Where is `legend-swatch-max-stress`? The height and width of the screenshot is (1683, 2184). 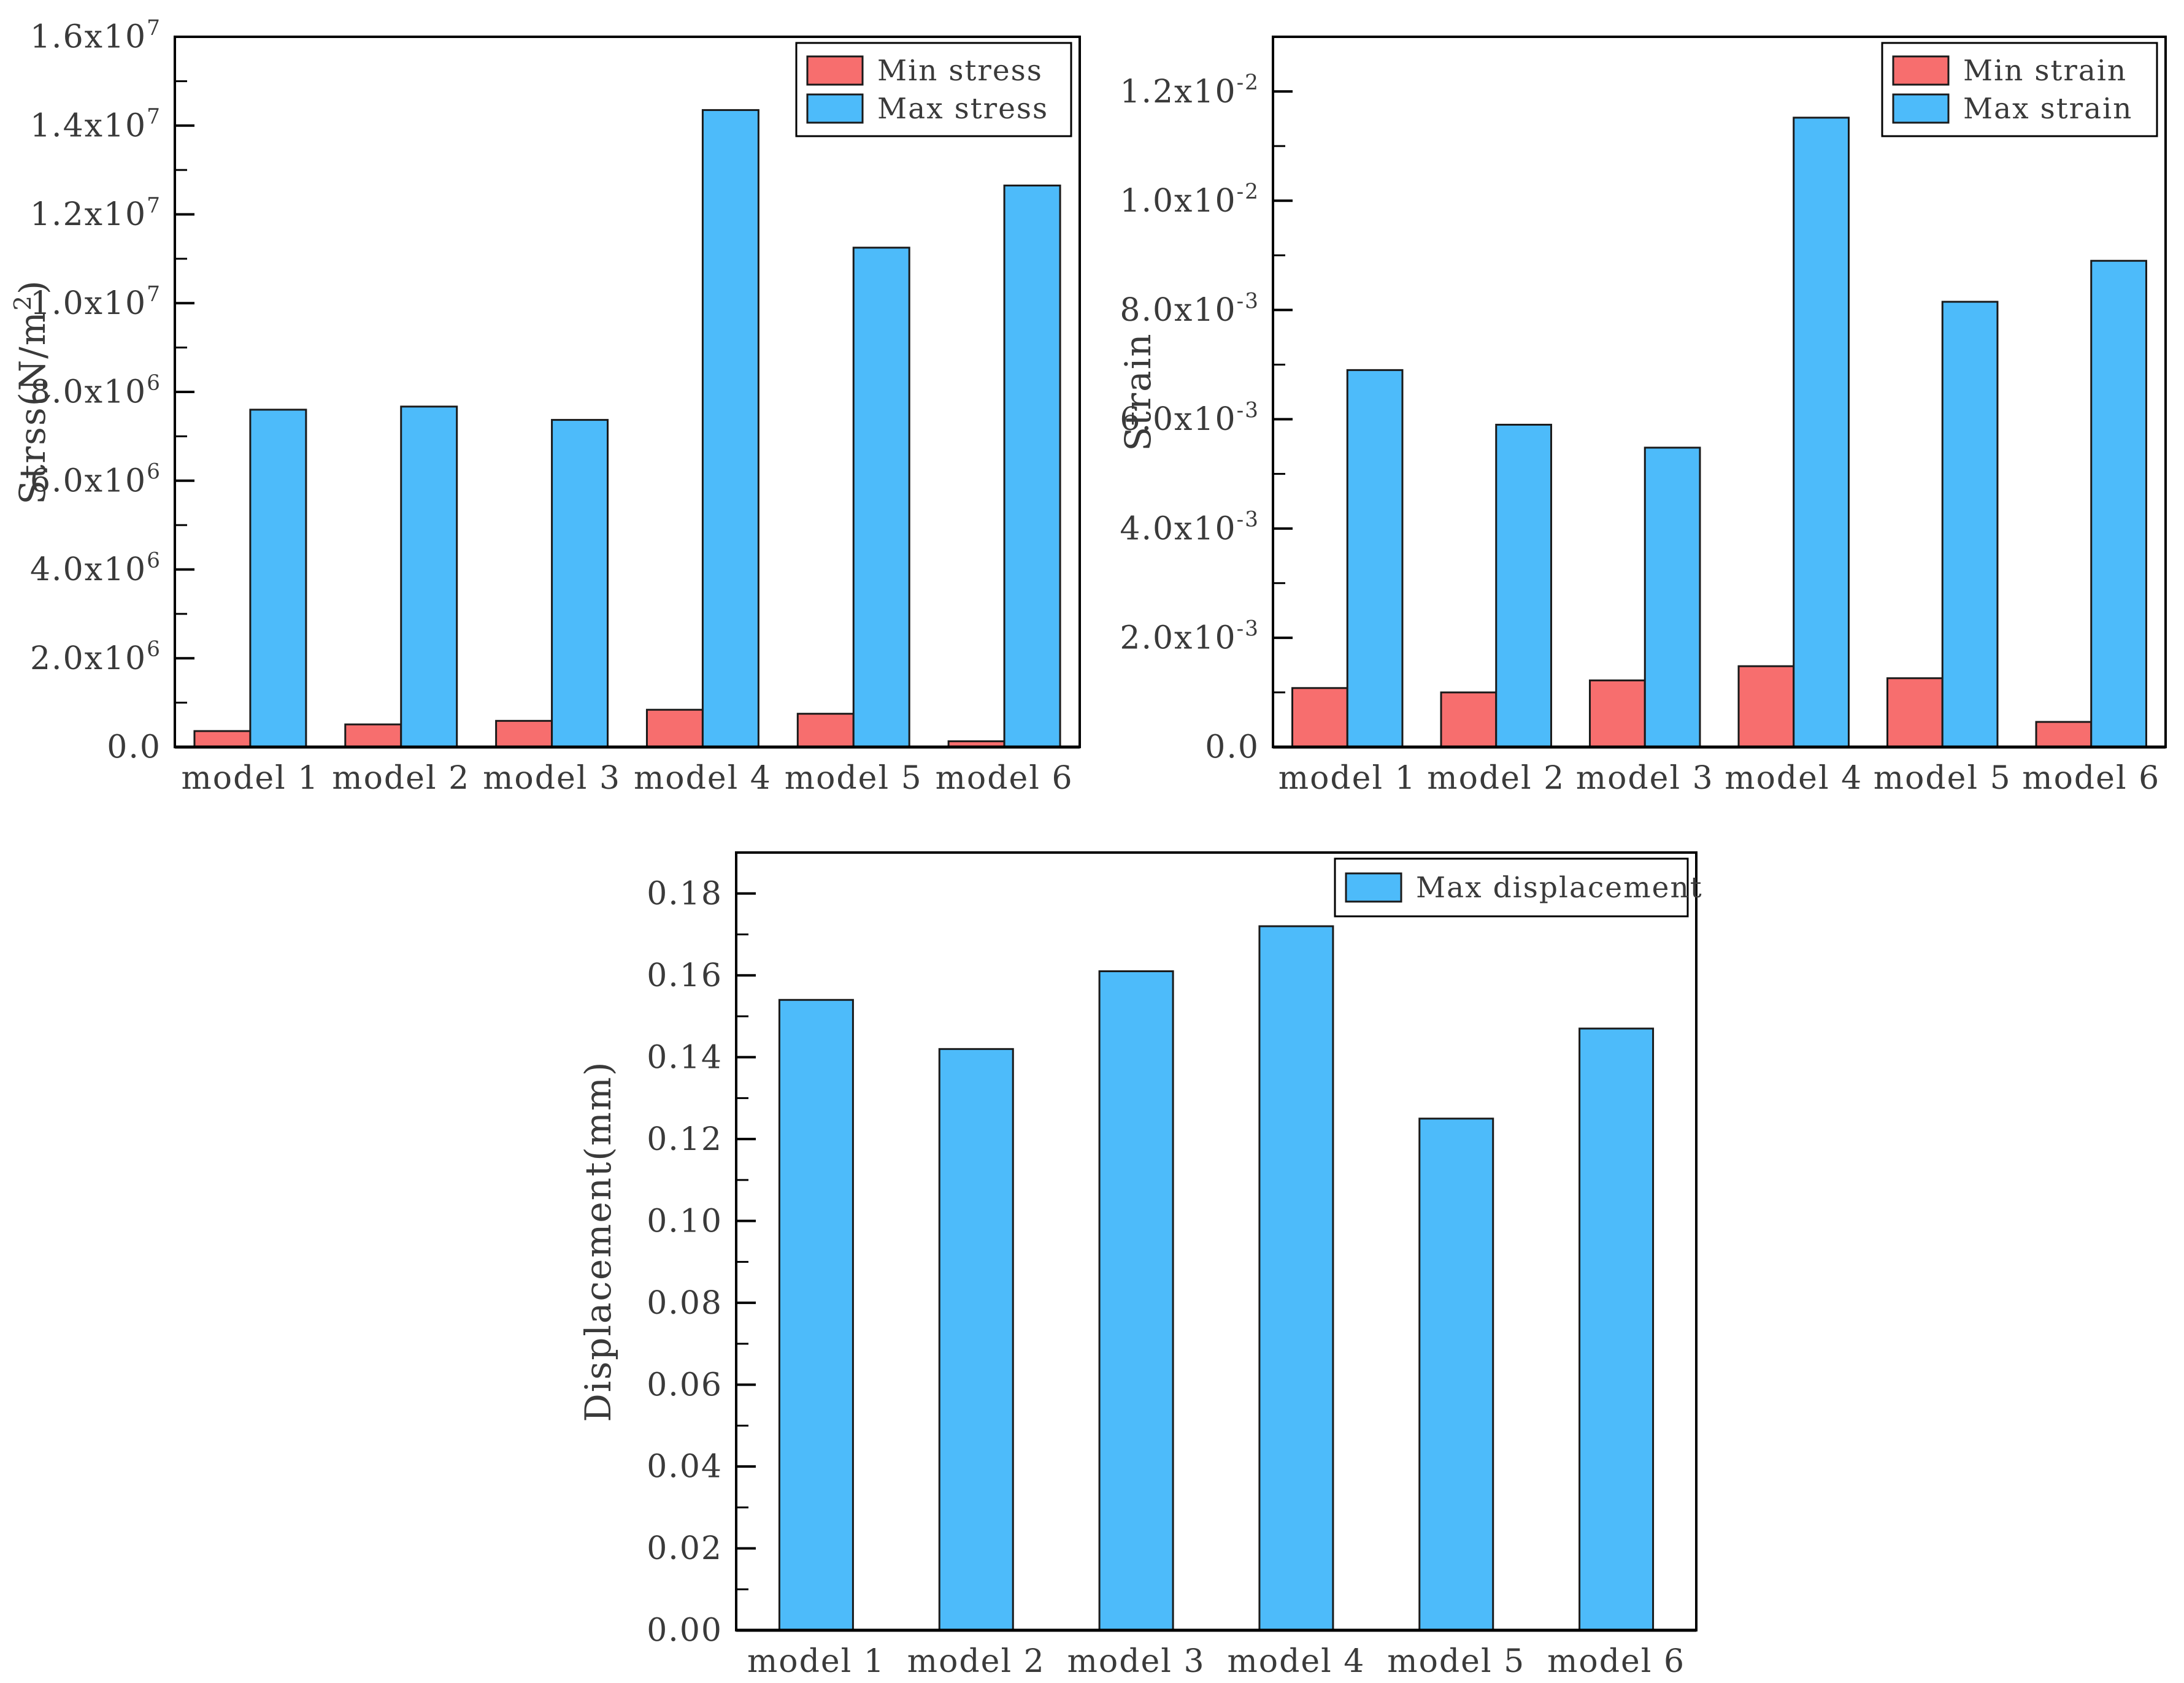
legend-swatch-max-stress is located at coordinates (835, 109).